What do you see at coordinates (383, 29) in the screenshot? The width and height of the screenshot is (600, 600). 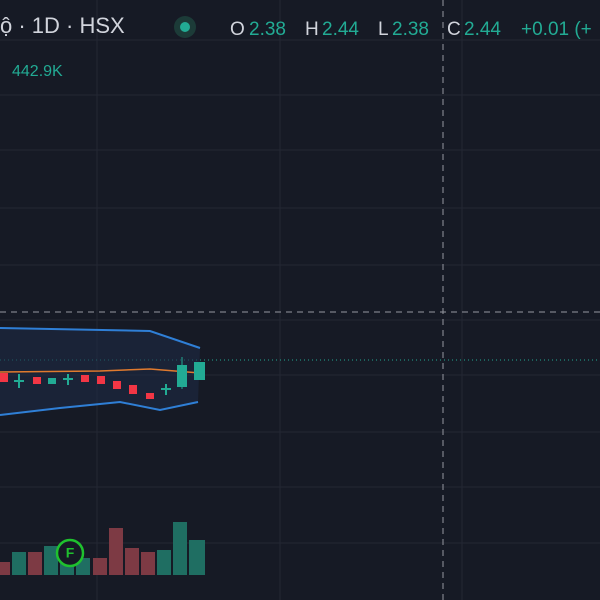 I see `ohlc-key: L` at bounding box center [383, 29].